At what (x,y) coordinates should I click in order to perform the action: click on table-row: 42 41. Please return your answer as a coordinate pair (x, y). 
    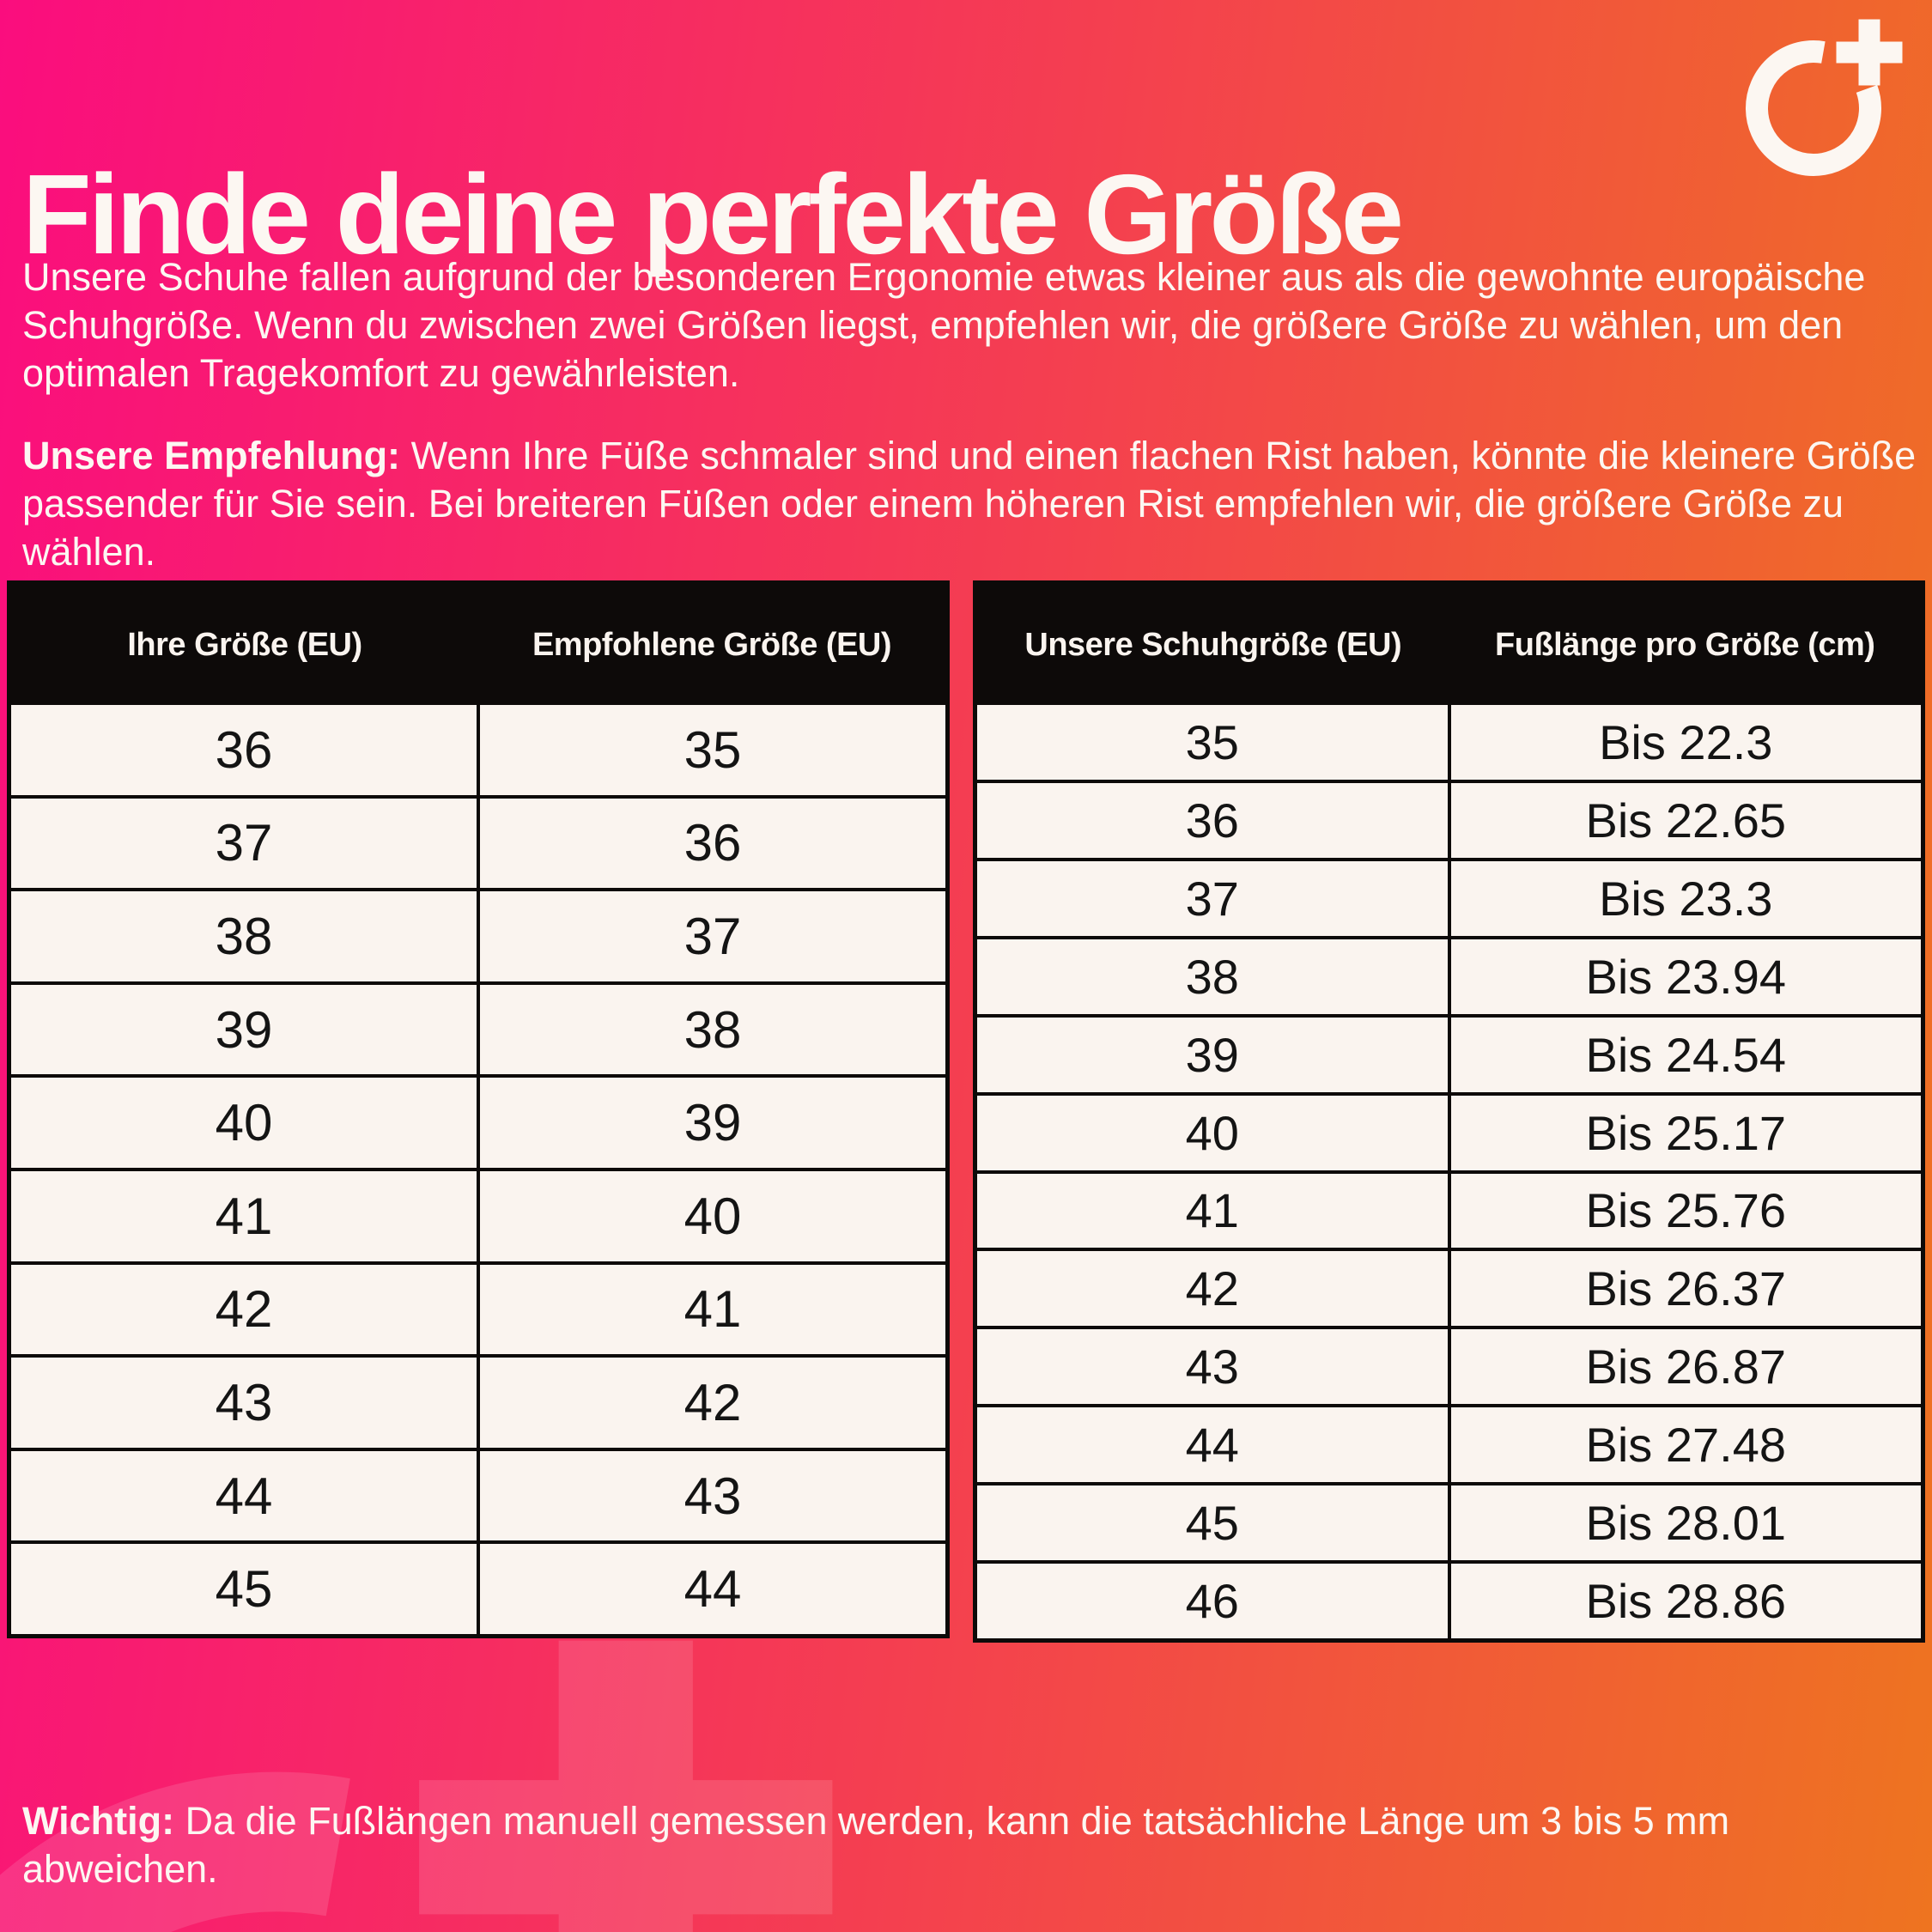
    Looking at the image, I should click on (478, 1308).